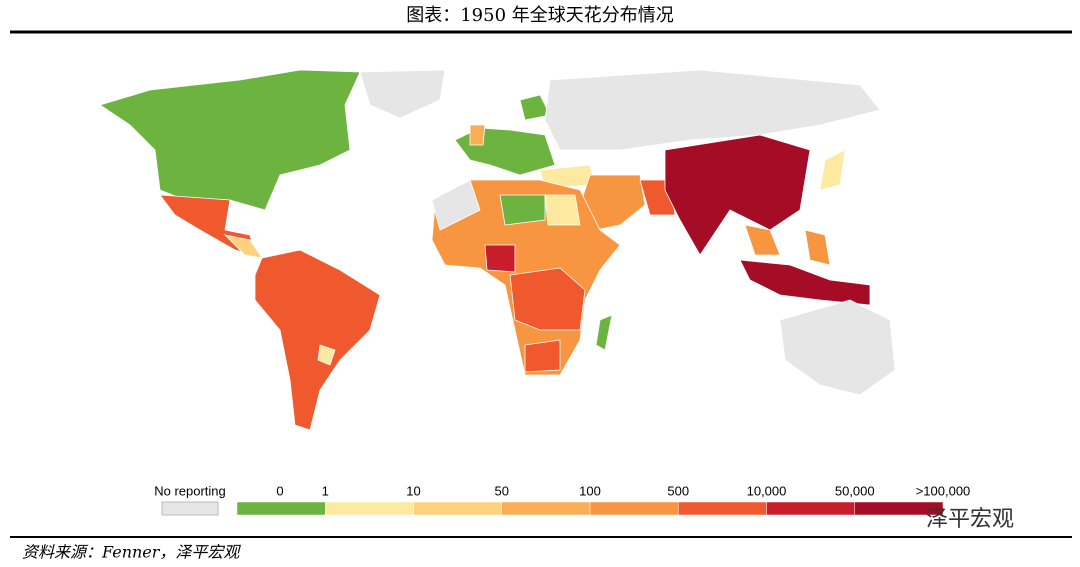 The width and height of the screenshot is (1080, 567). I want to click on philippines, so click(817, 247).